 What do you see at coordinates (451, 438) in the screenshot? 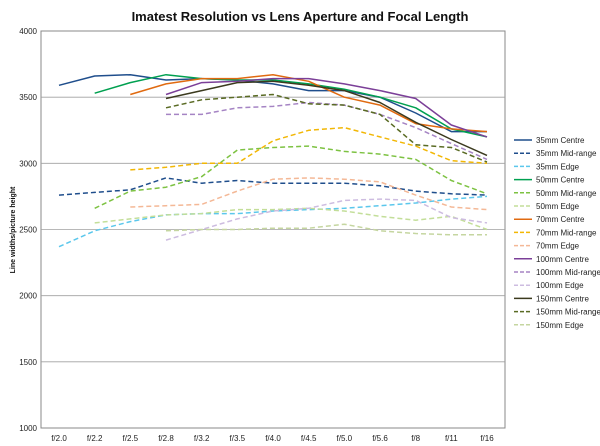
I see `x-tick-label: f/11` at bounding box center [451, 438].